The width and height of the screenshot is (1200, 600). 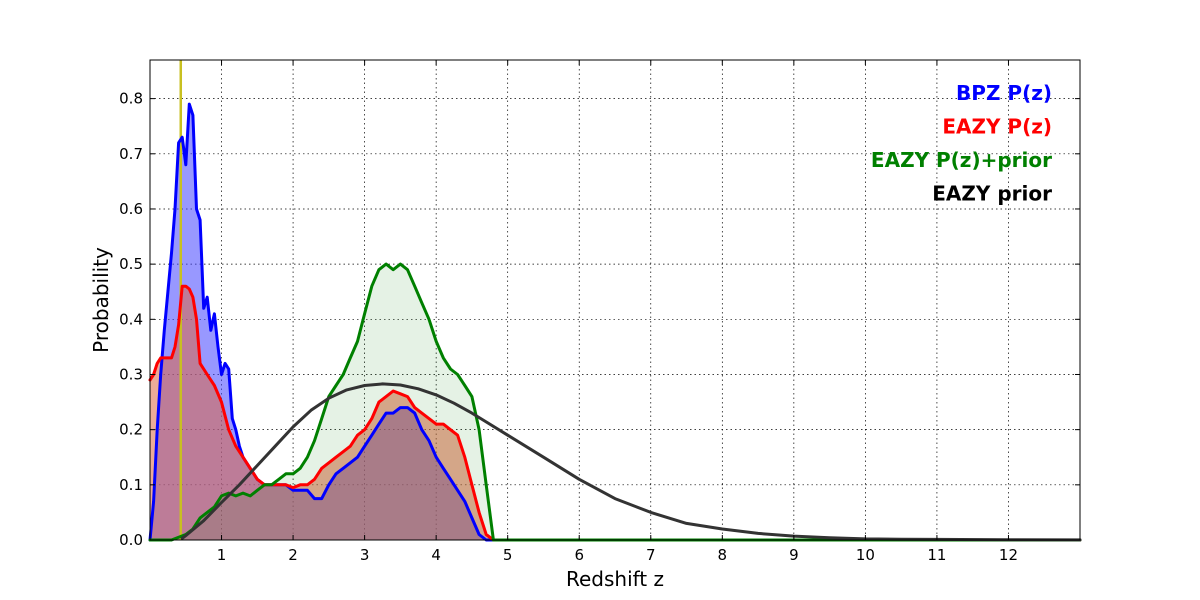 I want to click on legend-entry: BPZ P(z), so click(x=1004, y=93).